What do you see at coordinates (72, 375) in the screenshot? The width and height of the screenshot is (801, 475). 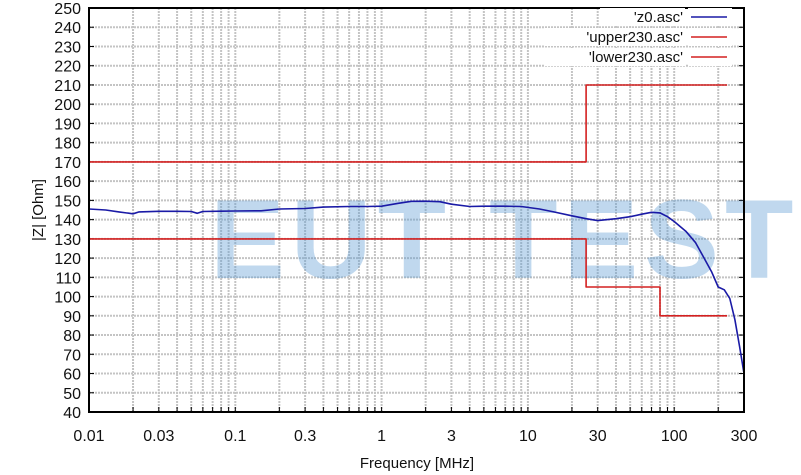 I see `y-tick-label: 60` at bounding box center [72, 375].